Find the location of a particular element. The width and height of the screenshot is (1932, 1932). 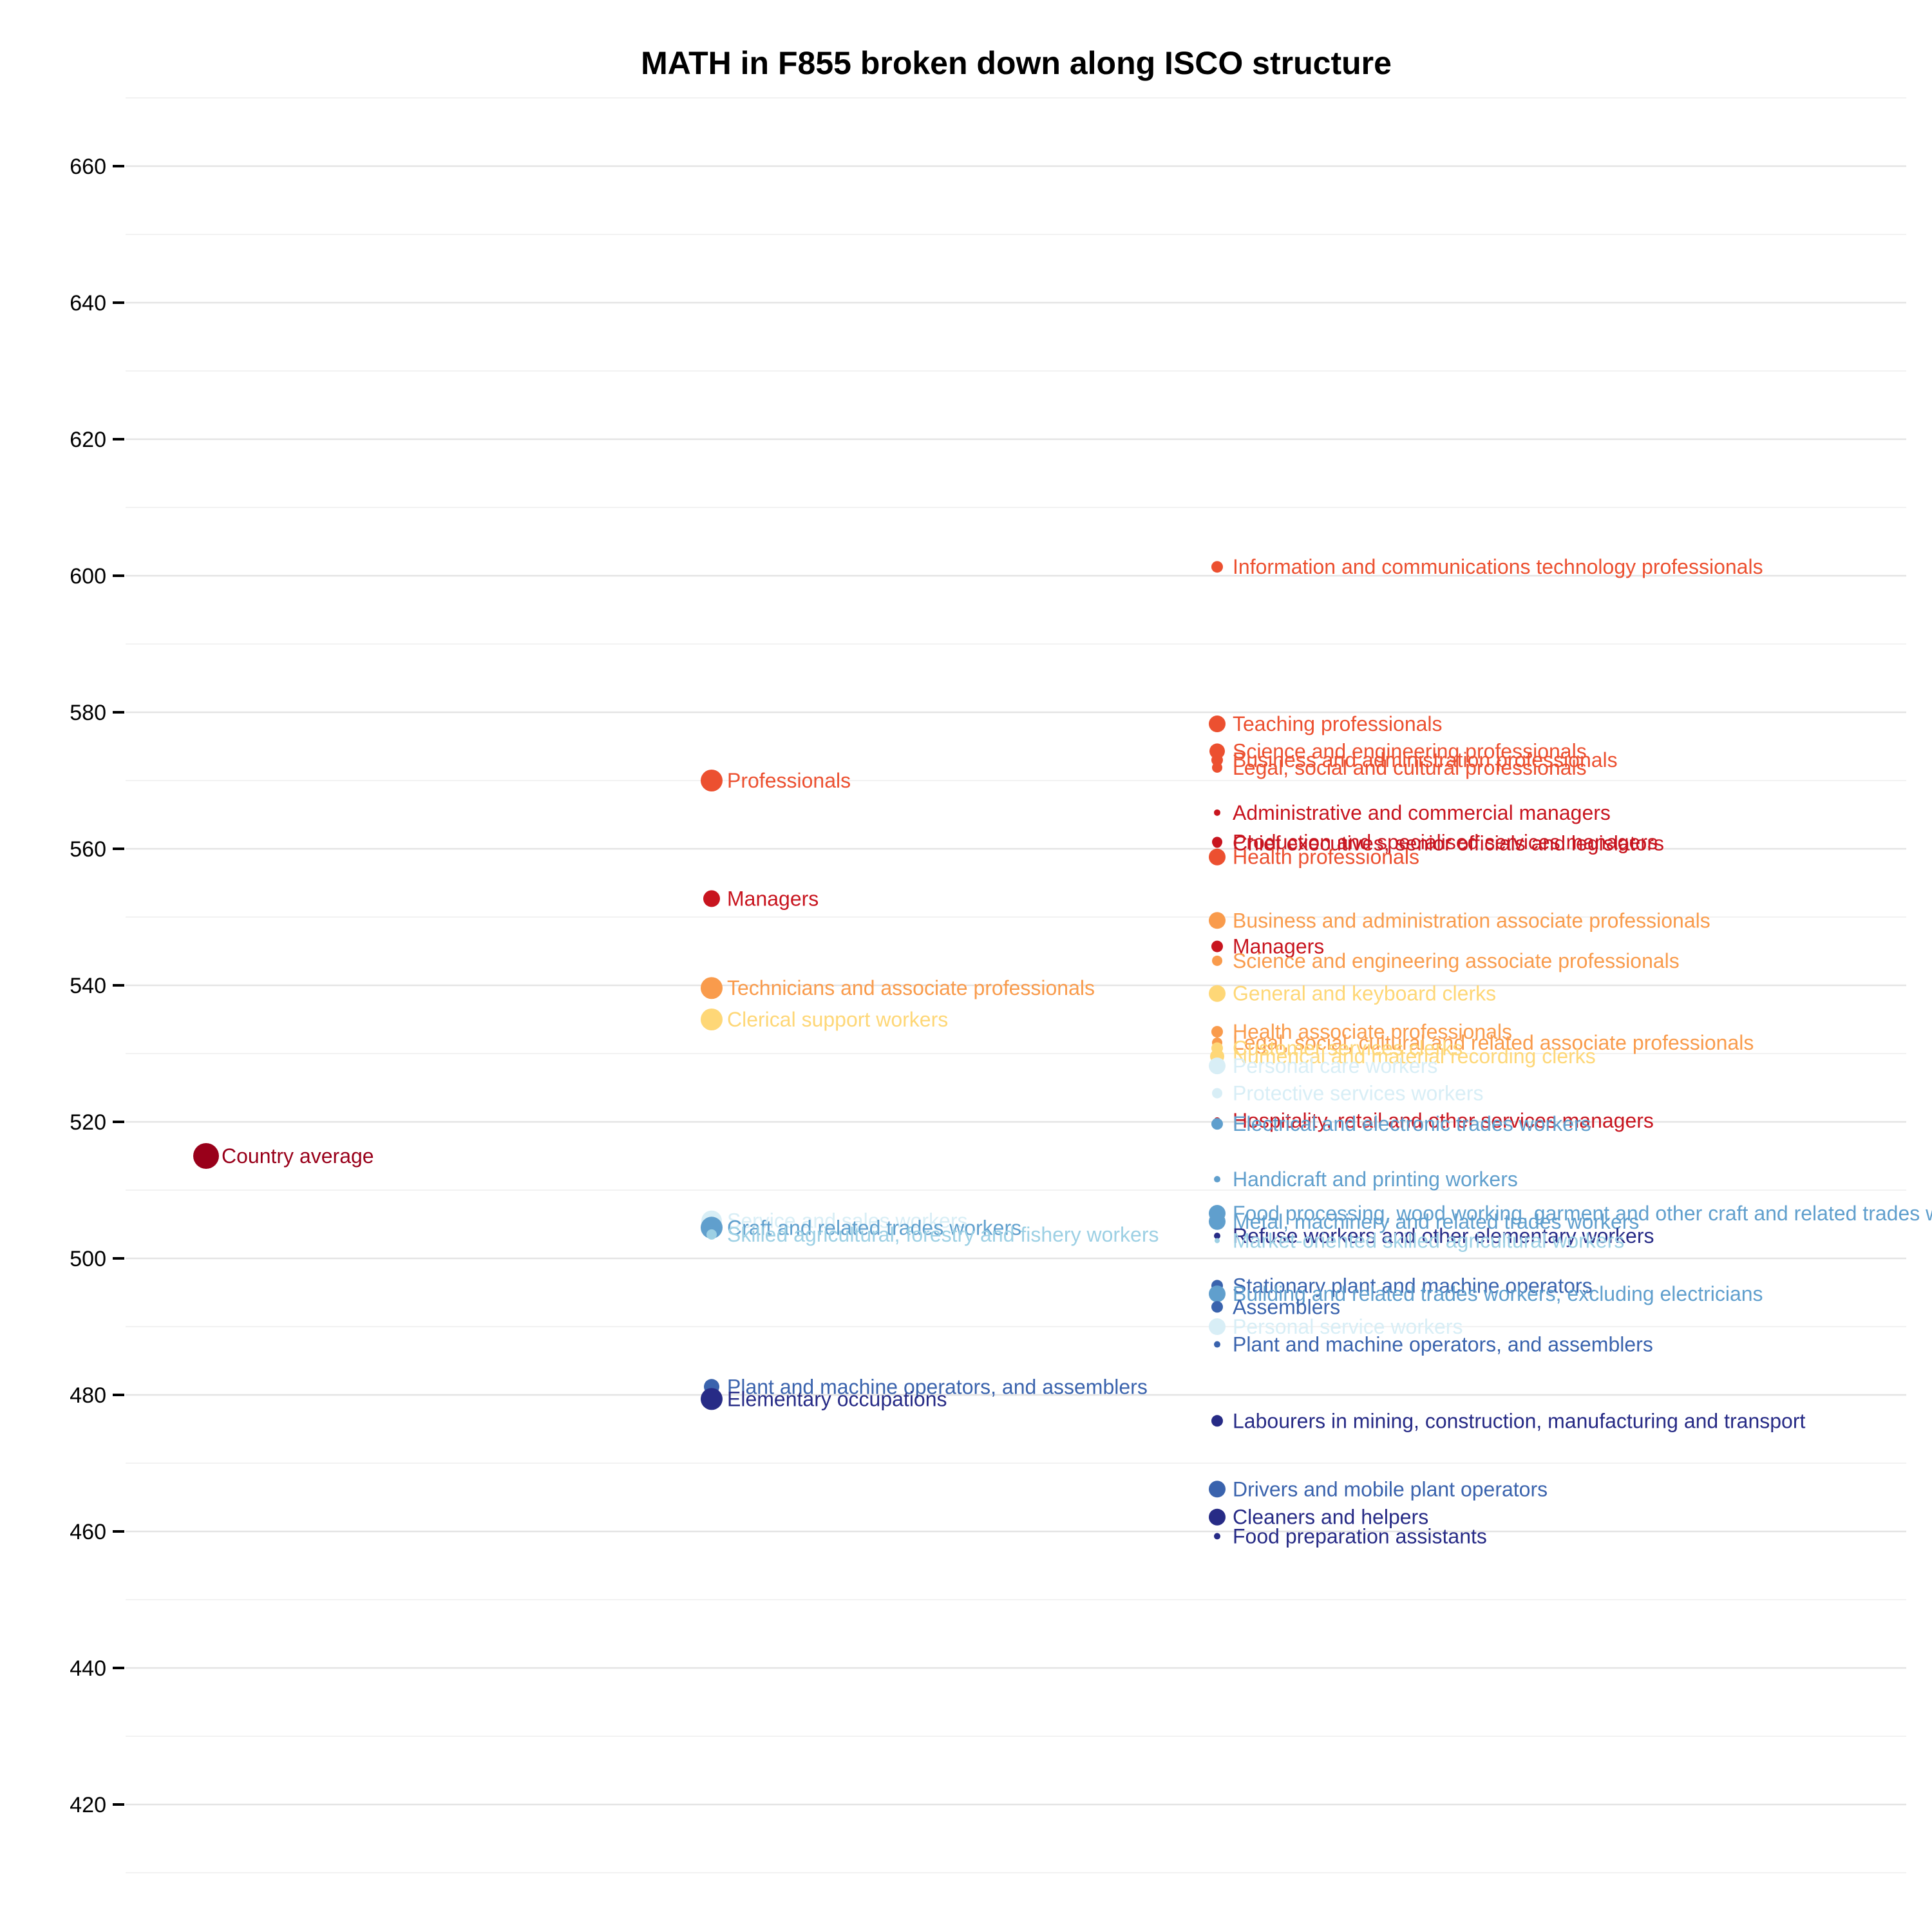

point-label: Science and engineering professionals is located at coordinates (1410, 750).